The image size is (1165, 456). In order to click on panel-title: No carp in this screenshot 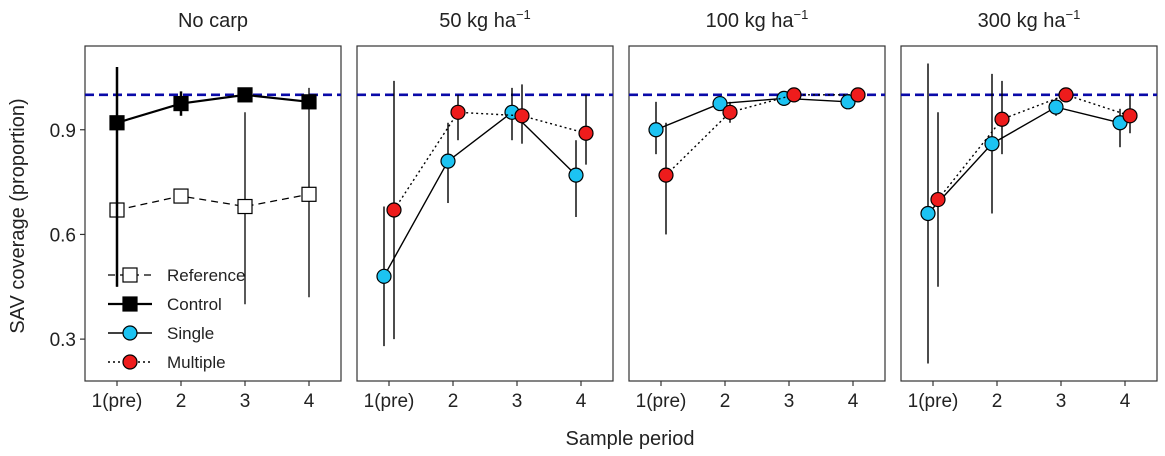, I will do `click(213, 21)`.